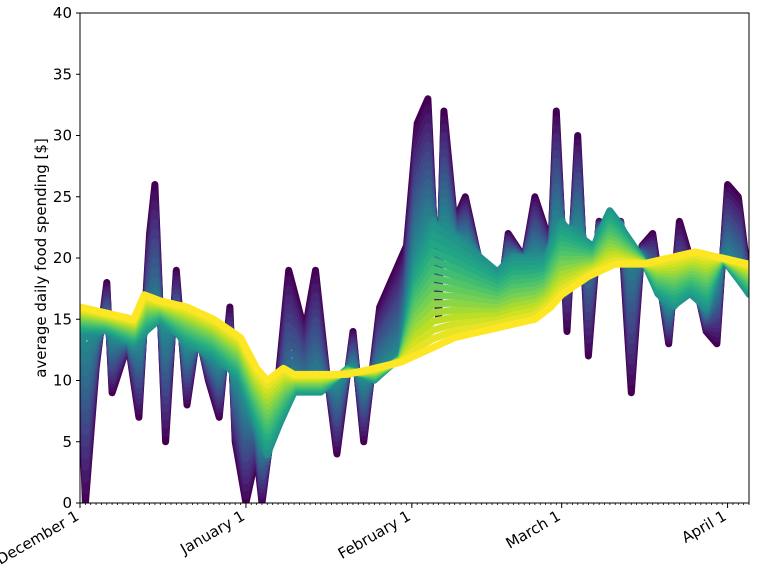 This screenshot has width=759, height=576. Describe the element at coordinates (533, 530) in the screenshot. I see `x-tick-label: March 1` at that location.